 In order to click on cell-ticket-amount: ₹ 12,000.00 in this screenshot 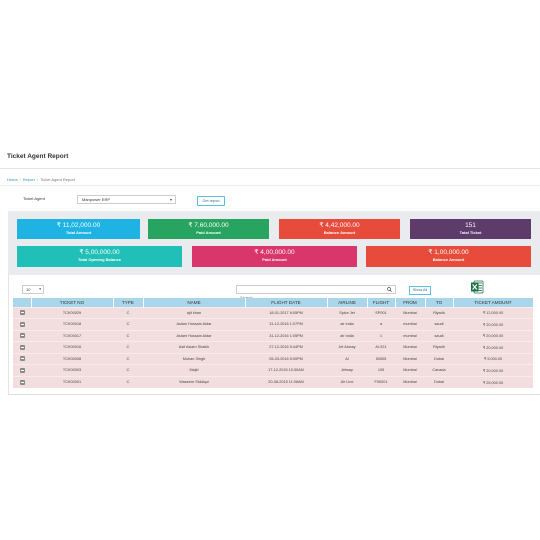, I will do `click(493, 312)`.